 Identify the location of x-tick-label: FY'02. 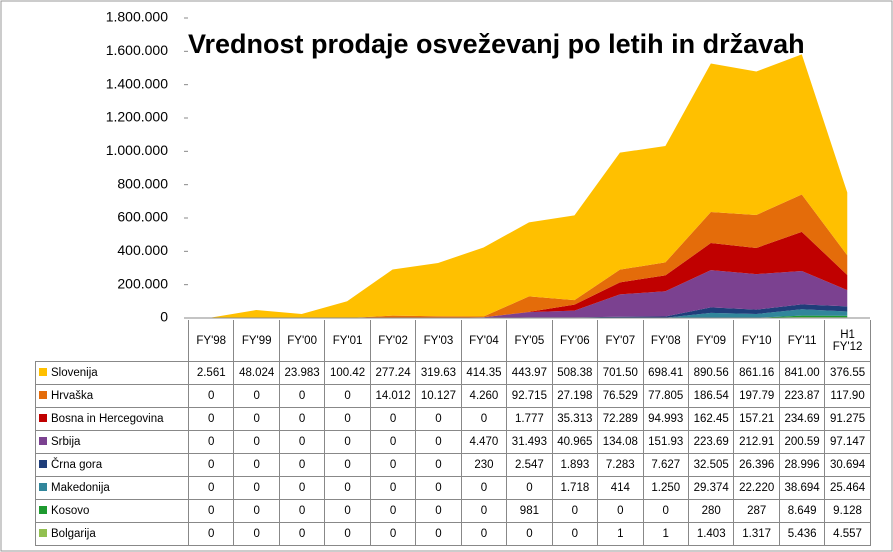
(393, 341).